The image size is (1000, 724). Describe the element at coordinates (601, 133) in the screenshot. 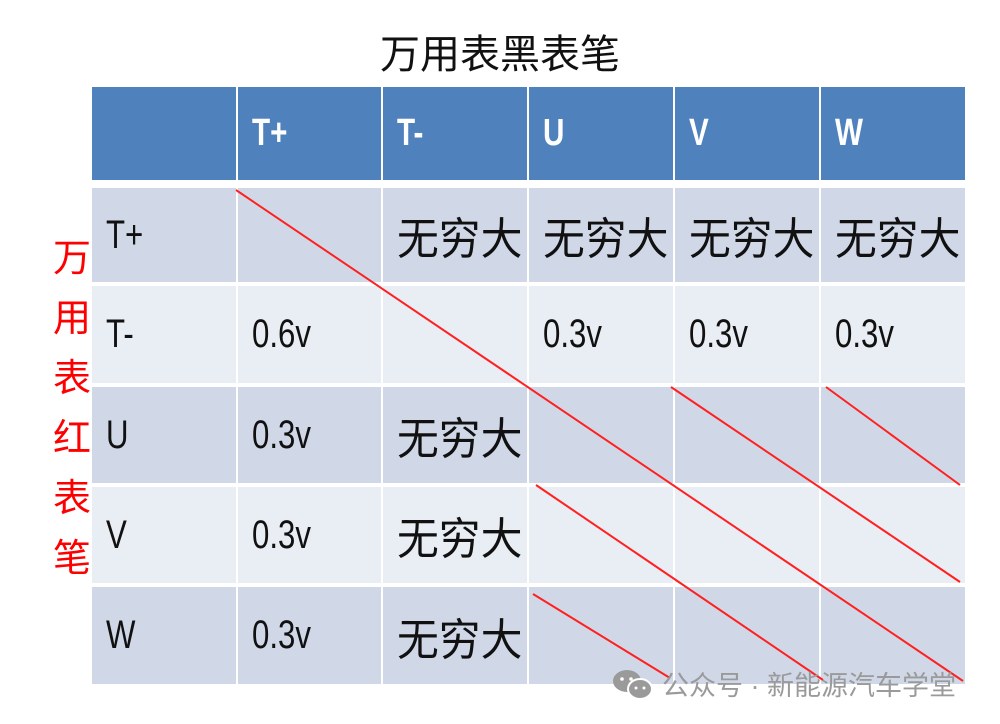

I see `header-cell: U` at that location.